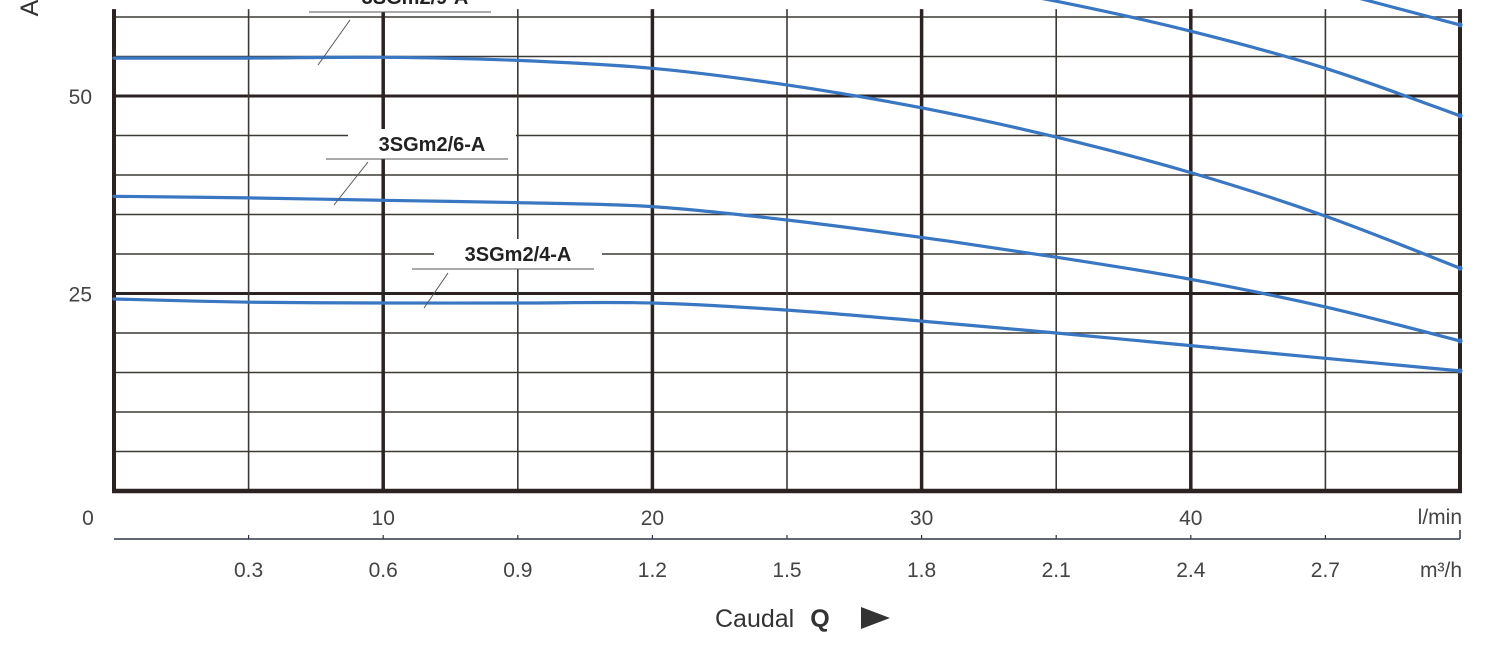 This screenshot has width=1488, height=650. Describe the element at coordinates (819, 619) in the screenshot. I see `x-axis-title-symbol: Q` at that location.